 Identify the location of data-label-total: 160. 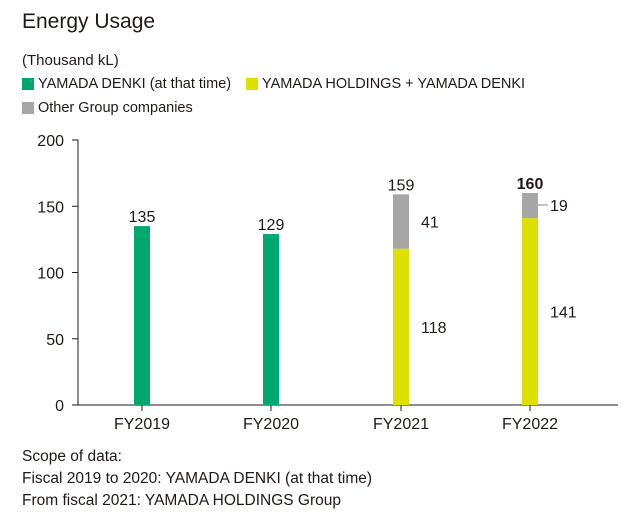
(530, 184).